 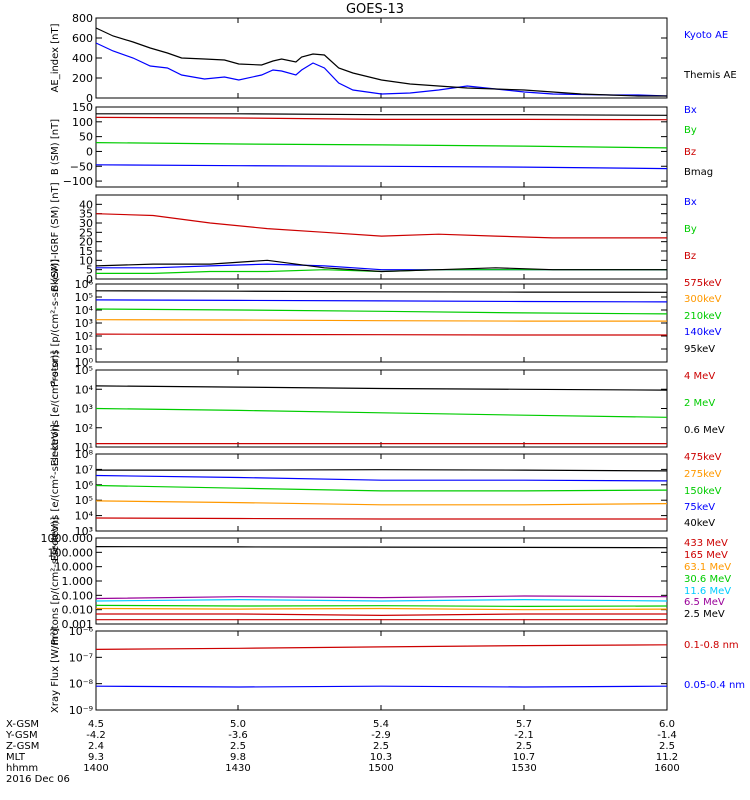 I want to click on ephemeris-row-label: Z-GSM, so click(x=22, y=746).